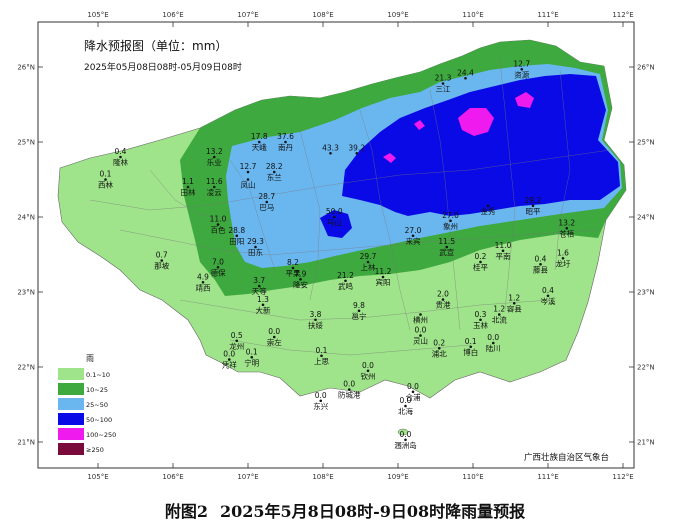 This screenshot has height=531, width=690. I want to click on station-name: 贵港, so click(443, 305).